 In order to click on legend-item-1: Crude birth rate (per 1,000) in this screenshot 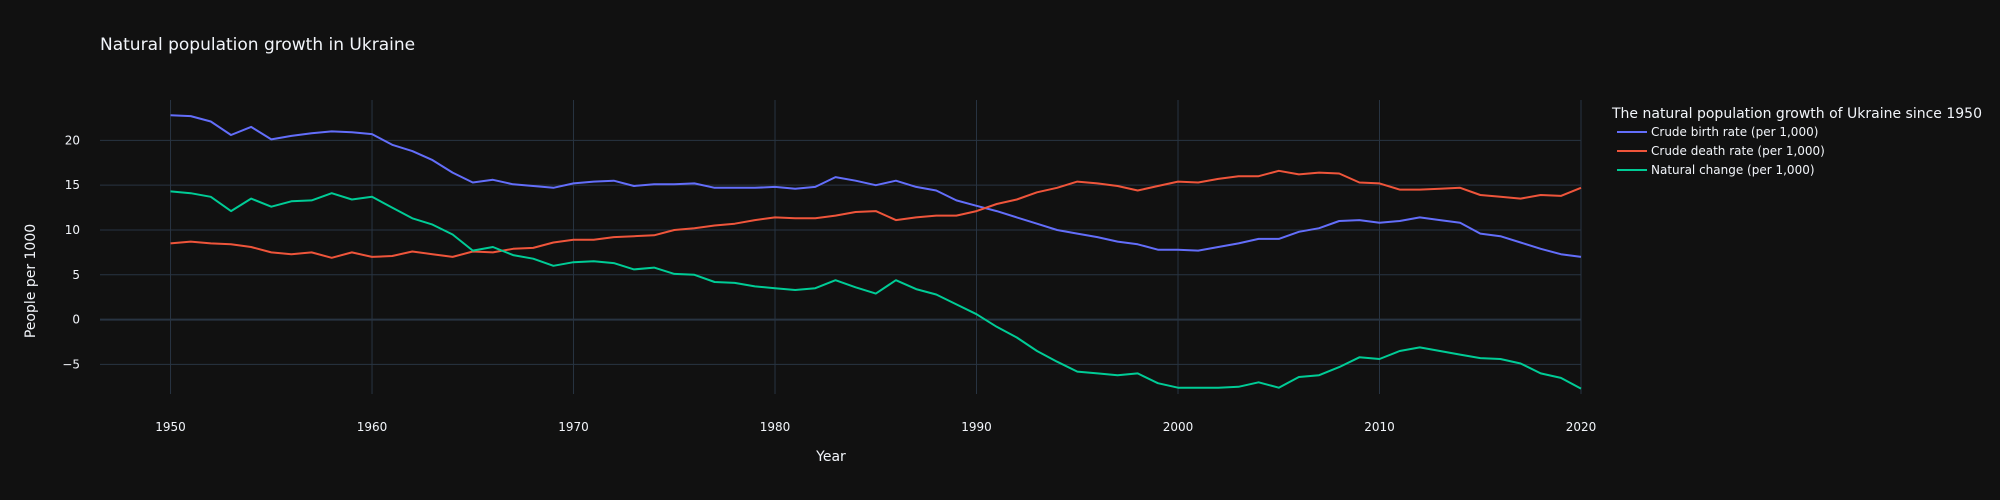, I will do `click(1717, 132)`.